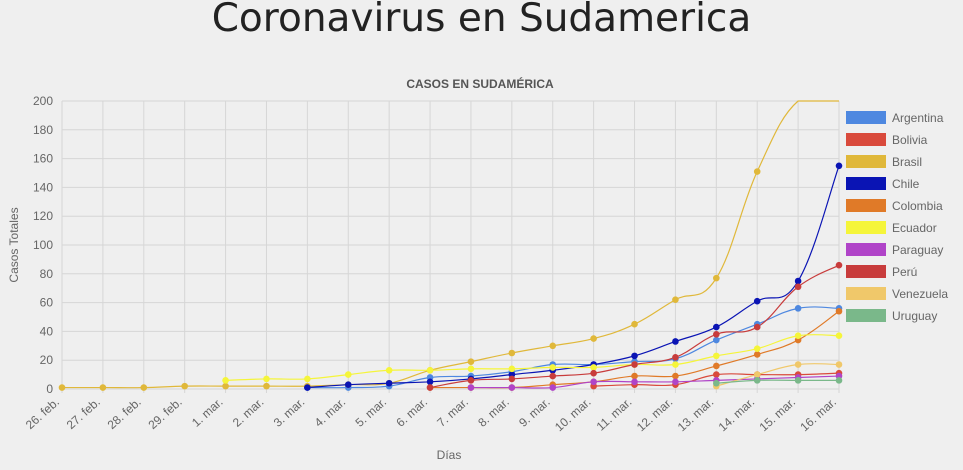 This screenshot has height=470, width=963. Describe the element at coordinates (920, 294) in the screenshot. I see `legend-label: Venezuela` at that location.